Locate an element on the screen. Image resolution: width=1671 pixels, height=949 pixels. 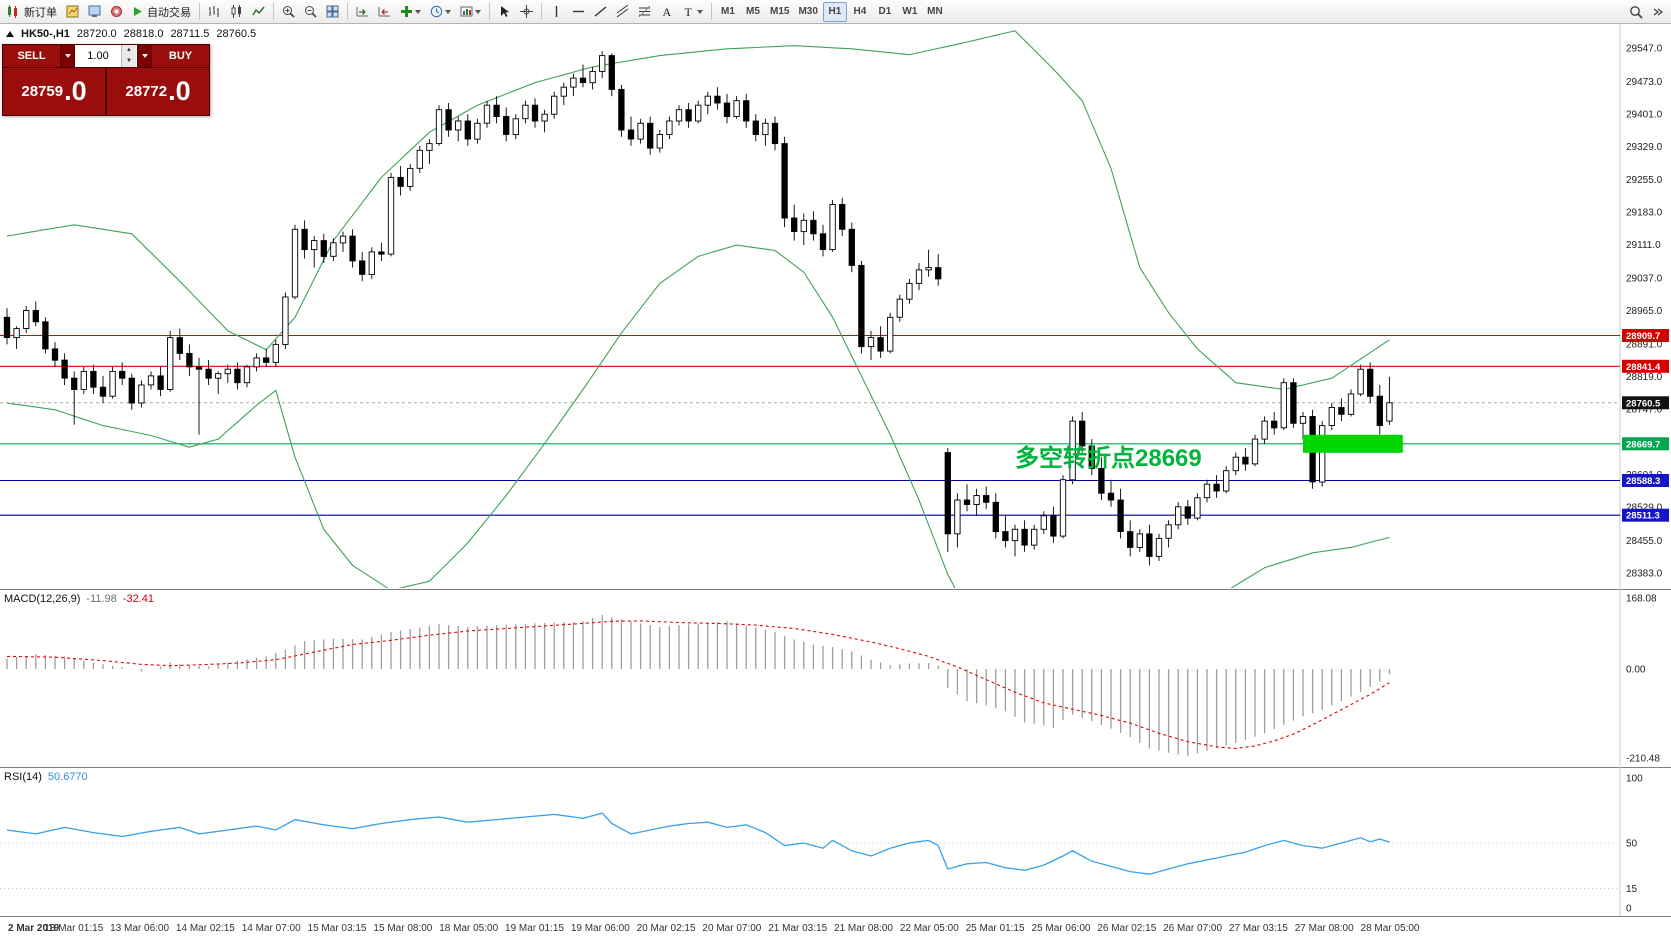
vertical-line-button is located at coordinates (556, 12).